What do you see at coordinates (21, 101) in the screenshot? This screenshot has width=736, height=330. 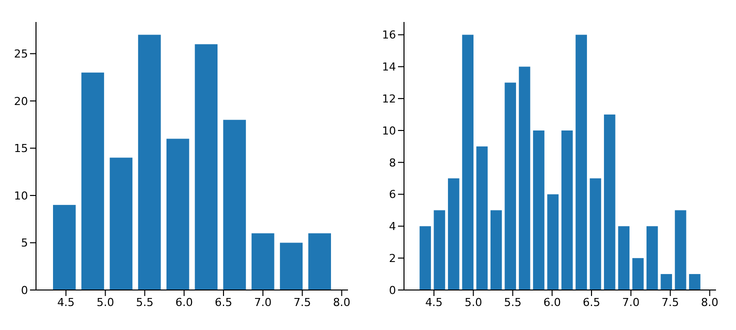 I see `y-tick-label: 20` at bounding box center [21, 101].